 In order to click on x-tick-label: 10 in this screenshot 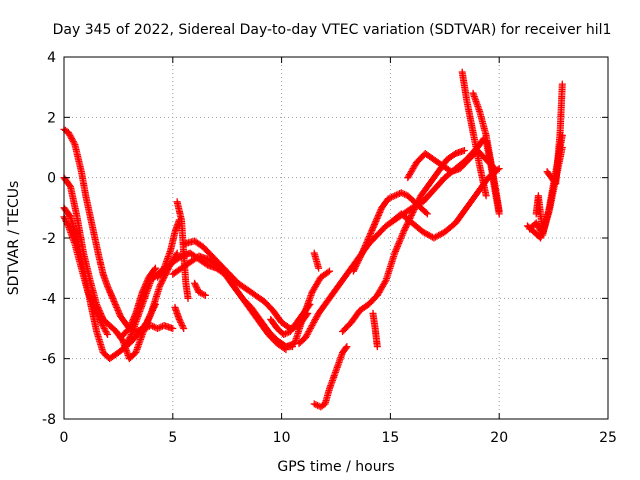, I will do `click(282, 438)`.